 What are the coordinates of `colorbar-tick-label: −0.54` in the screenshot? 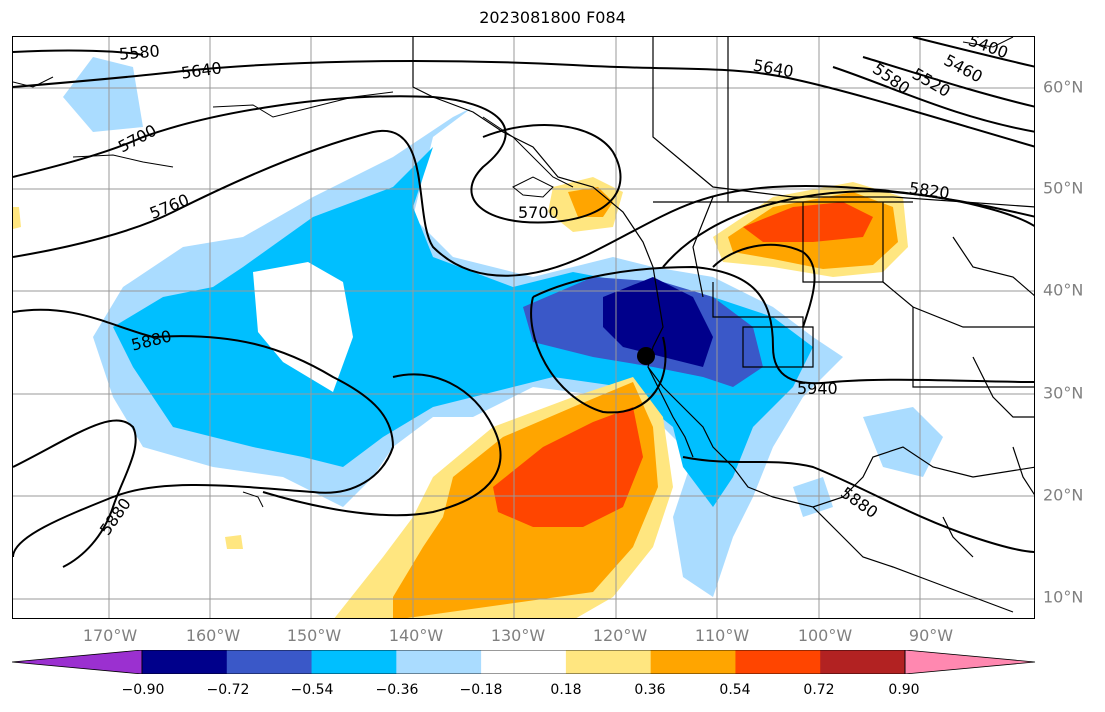 It's located at (312, 690).